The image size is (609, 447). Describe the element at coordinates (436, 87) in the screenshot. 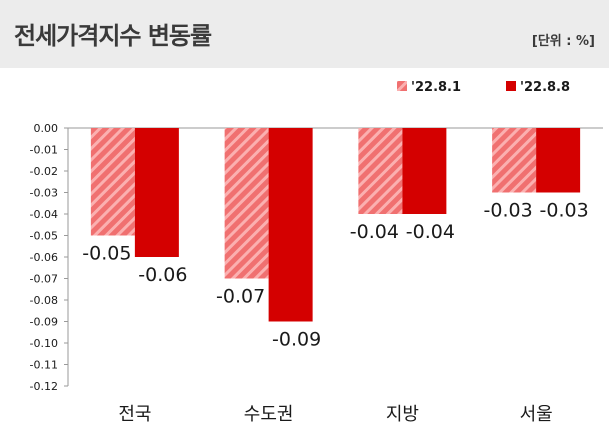

I see `legend-label: '22.8.1` at that location.